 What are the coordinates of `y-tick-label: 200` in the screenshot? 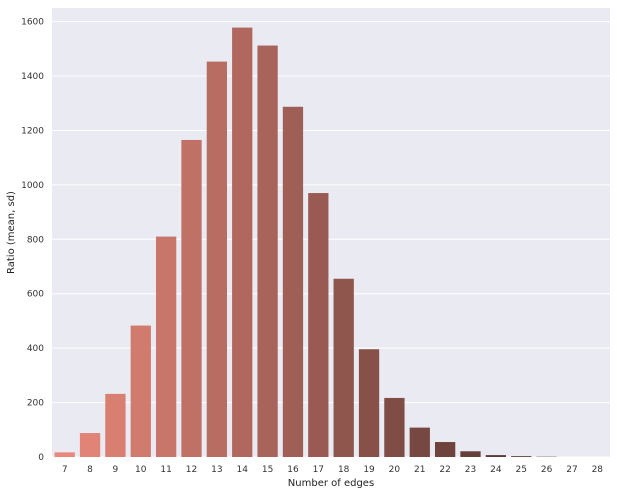 It's located at (35, 404).